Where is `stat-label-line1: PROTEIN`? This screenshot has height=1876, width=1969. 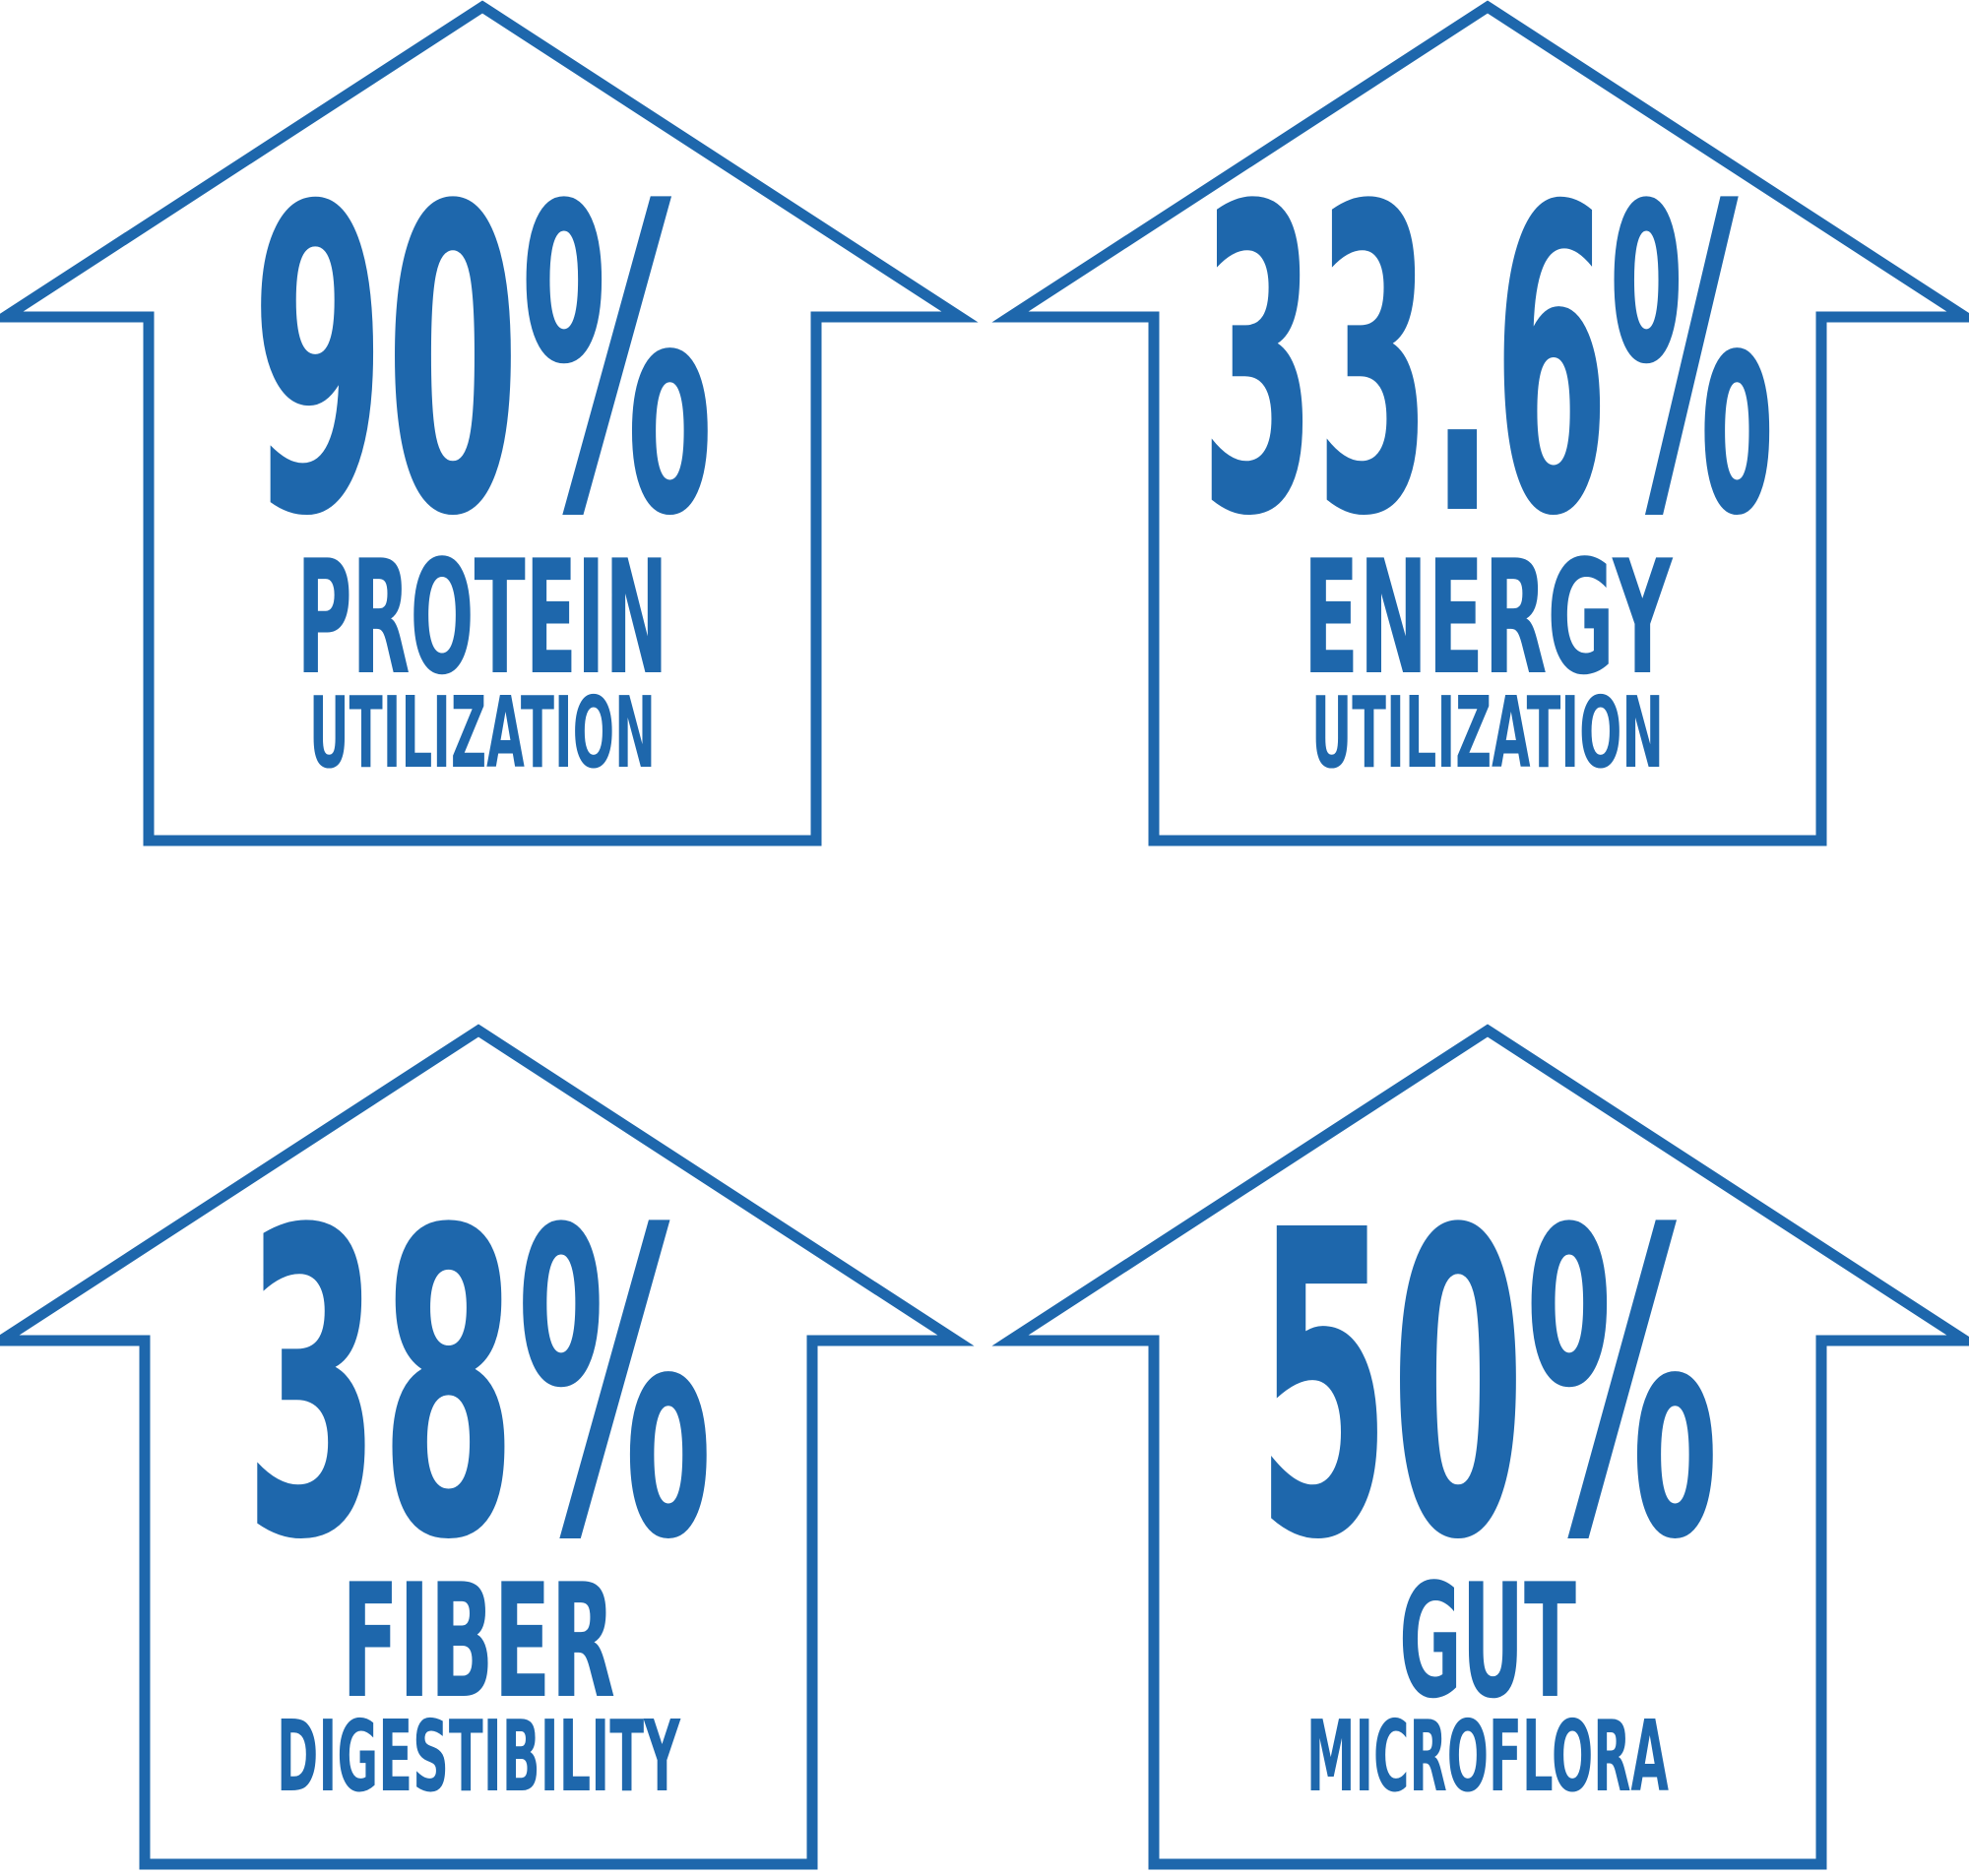 stat-label-line1: PROTEIN is located at coordinates (482, 618).